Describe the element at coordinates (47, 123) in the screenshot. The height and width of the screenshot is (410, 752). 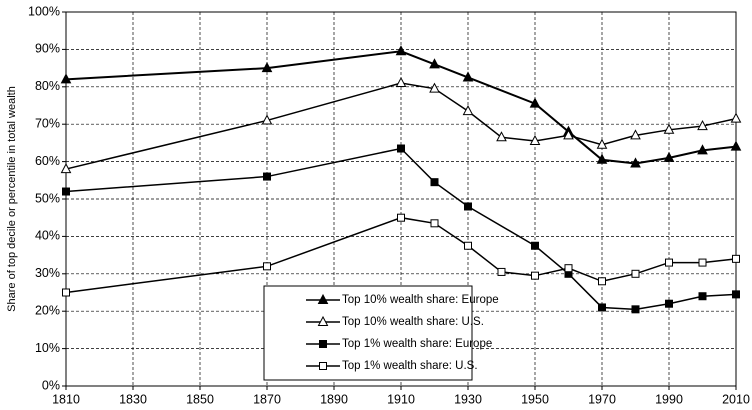
I see `y-tick-label: 70%` at that location.